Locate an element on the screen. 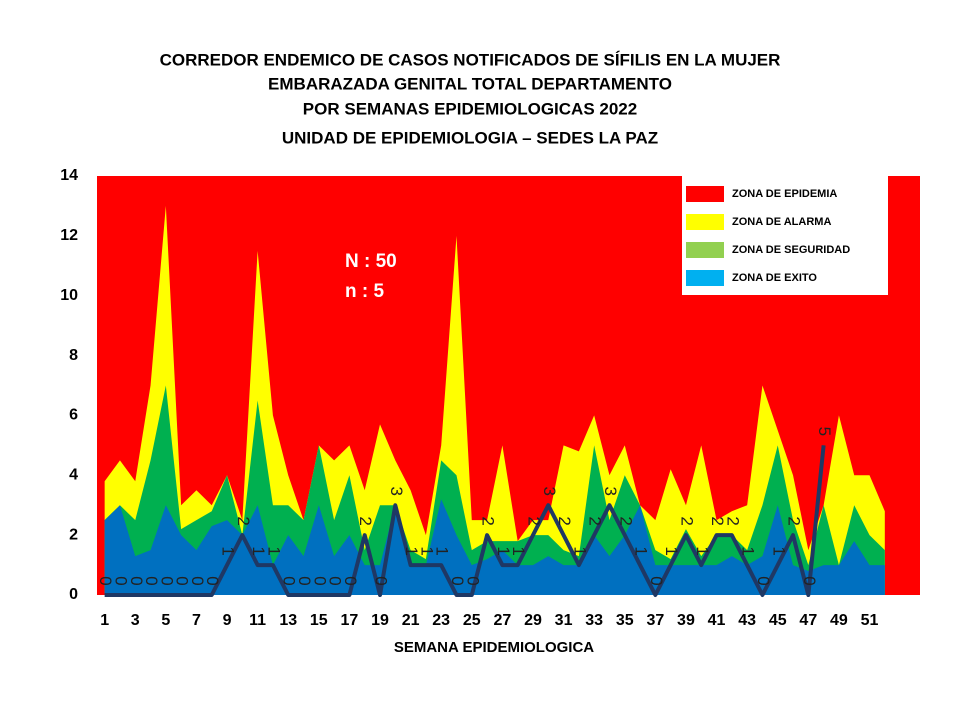  x-tick-label: 15 is located at coordinates (319, 620).